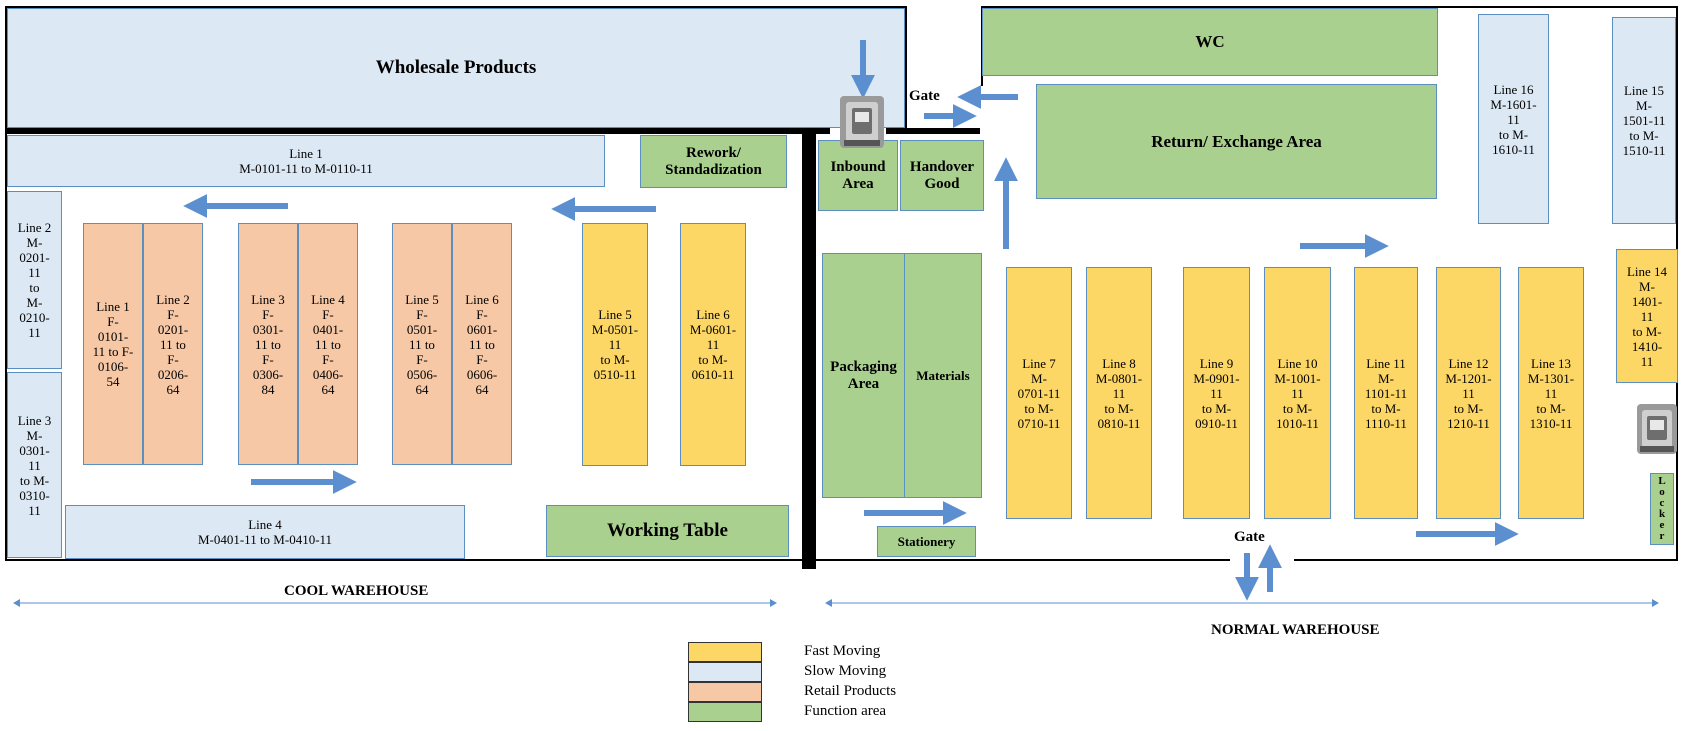  Describe the element at coordinates (456, 7) in the screenshot. I see `outer-wall-top-left` at that location.